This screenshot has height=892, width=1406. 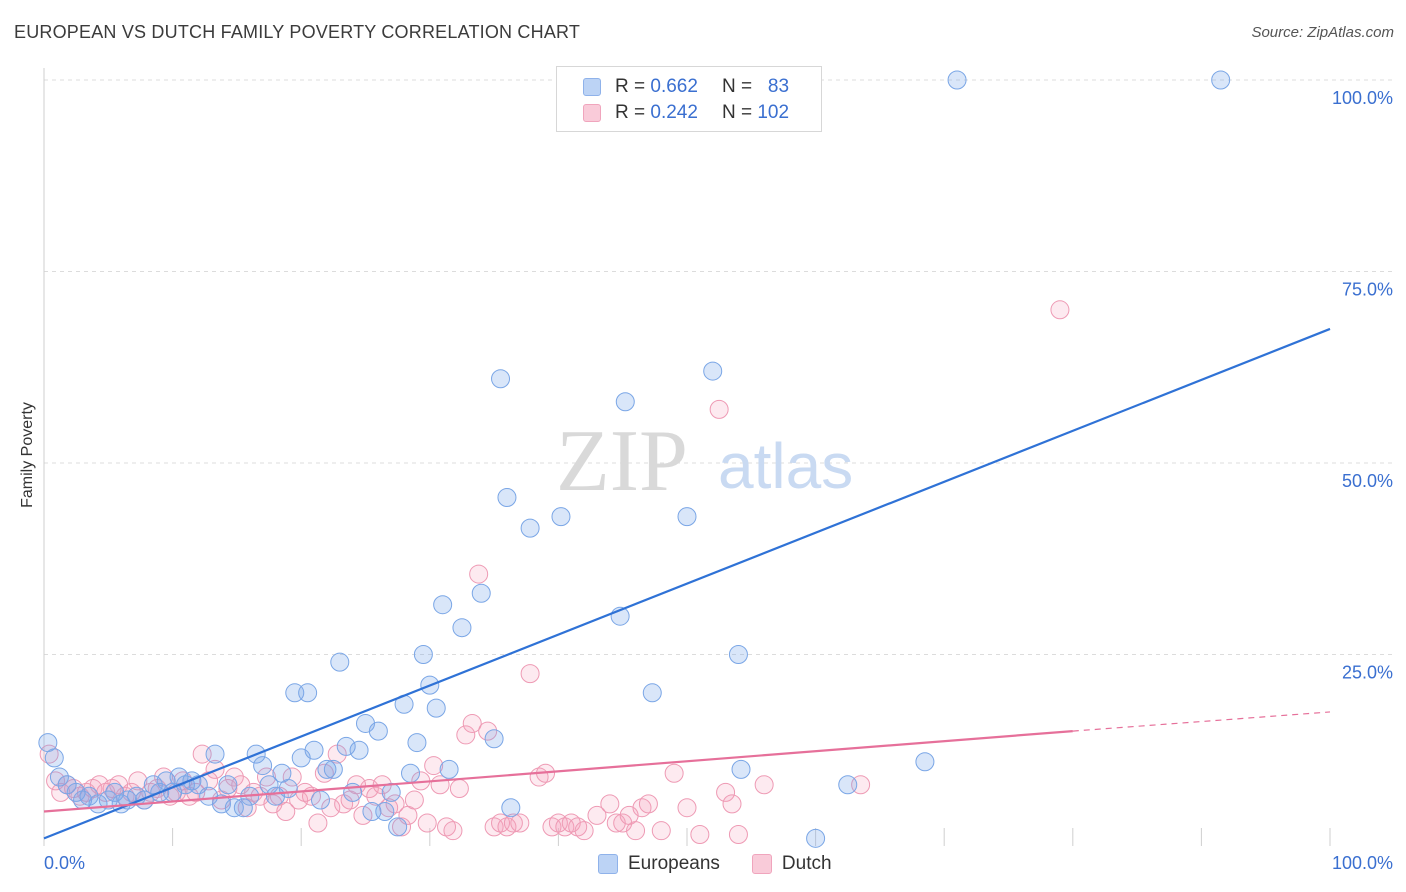 What do you see at coordinates (785, 466) in the screenshot?
I see `watermark-atlas: atlas` at bounding box center [785, 466].